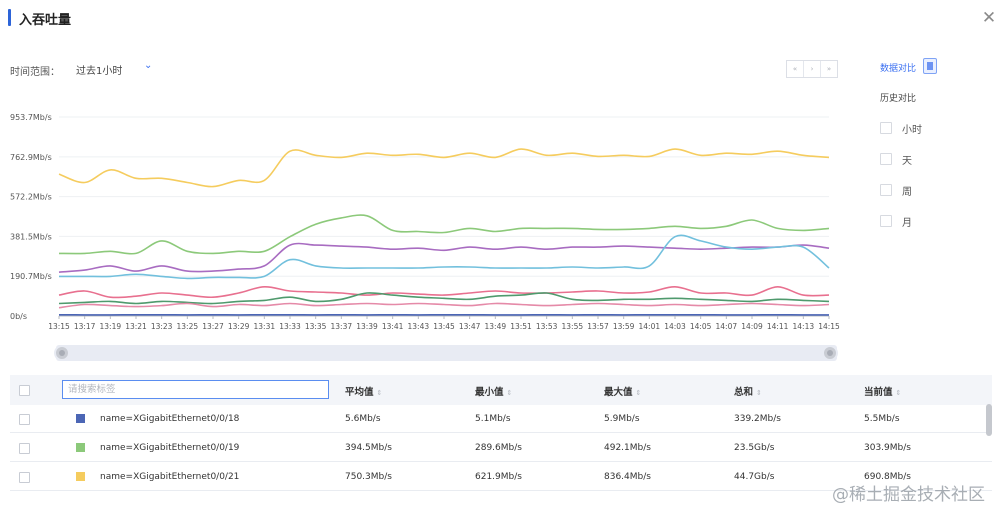 The height and width of the screenshot is (509, 1001). What do you see at coordinates (419, 326) in the screenshot?
I see `x-tick-label: 13:43` at bounding box center [419, 326].